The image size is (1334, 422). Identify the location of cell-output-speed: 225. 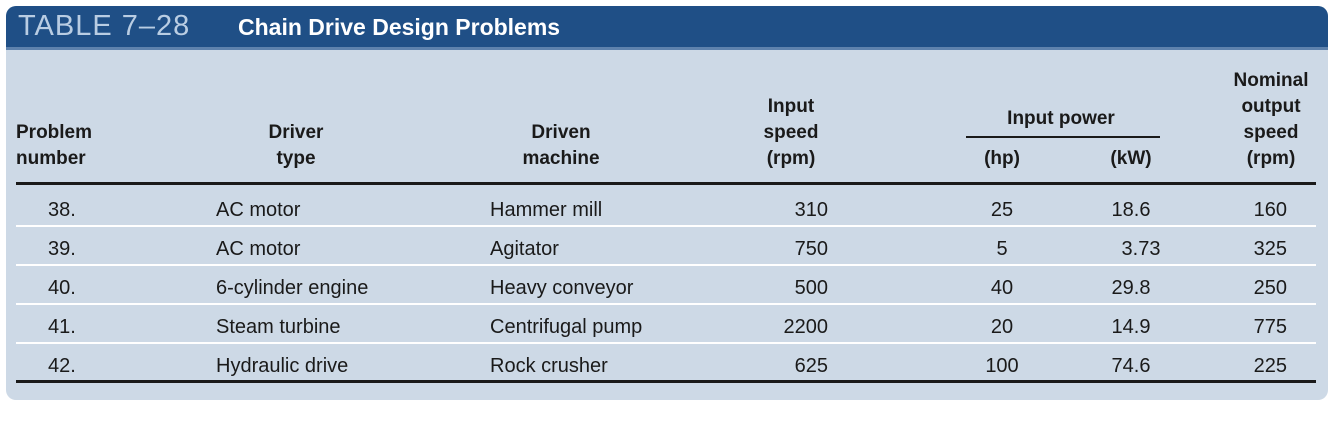
(1270, 366).